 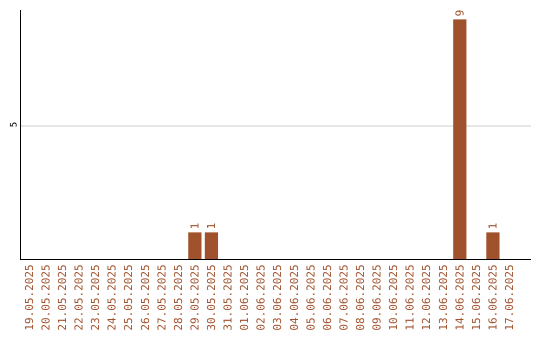 I want to click on x-tick-label: 06.06.2025, so click(x=327, y=297).